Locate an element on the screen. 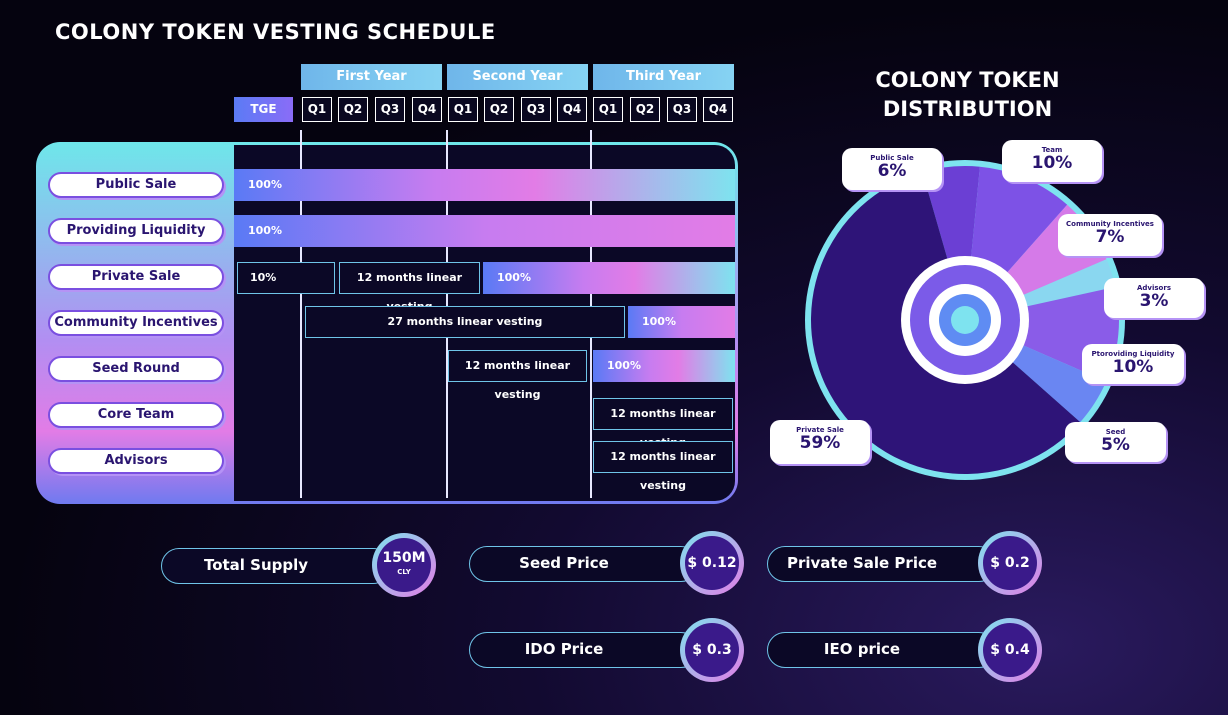  callout-seed-label: Seed is located at coordinates (1115, 432).